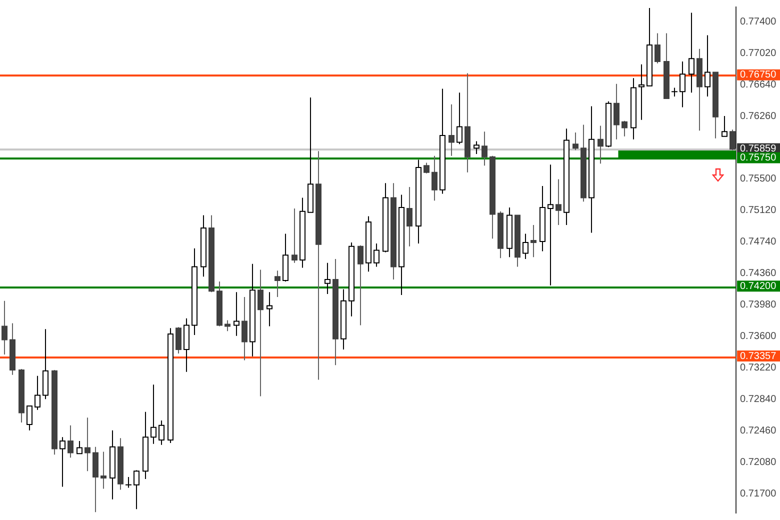  Describe the element at coordinates (758, 368) in the screenshot. I see `y-tick-label: 0.73220` at that location.